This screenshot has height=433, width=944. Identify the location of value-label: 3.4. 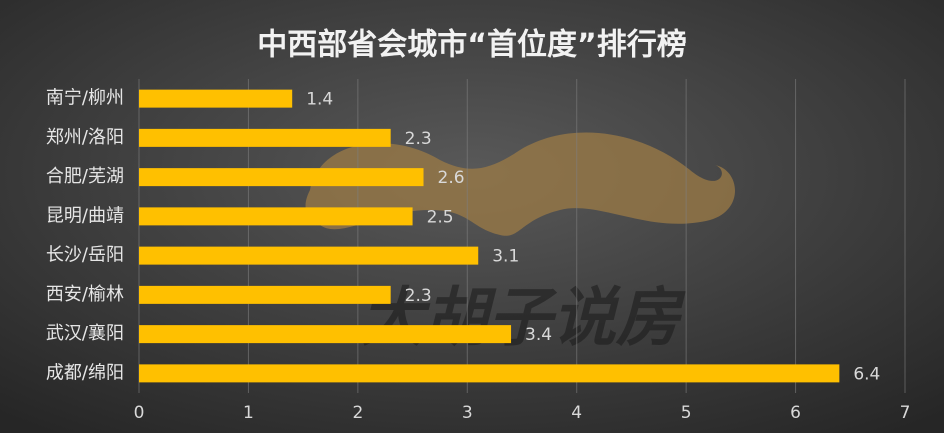
(538, 335).